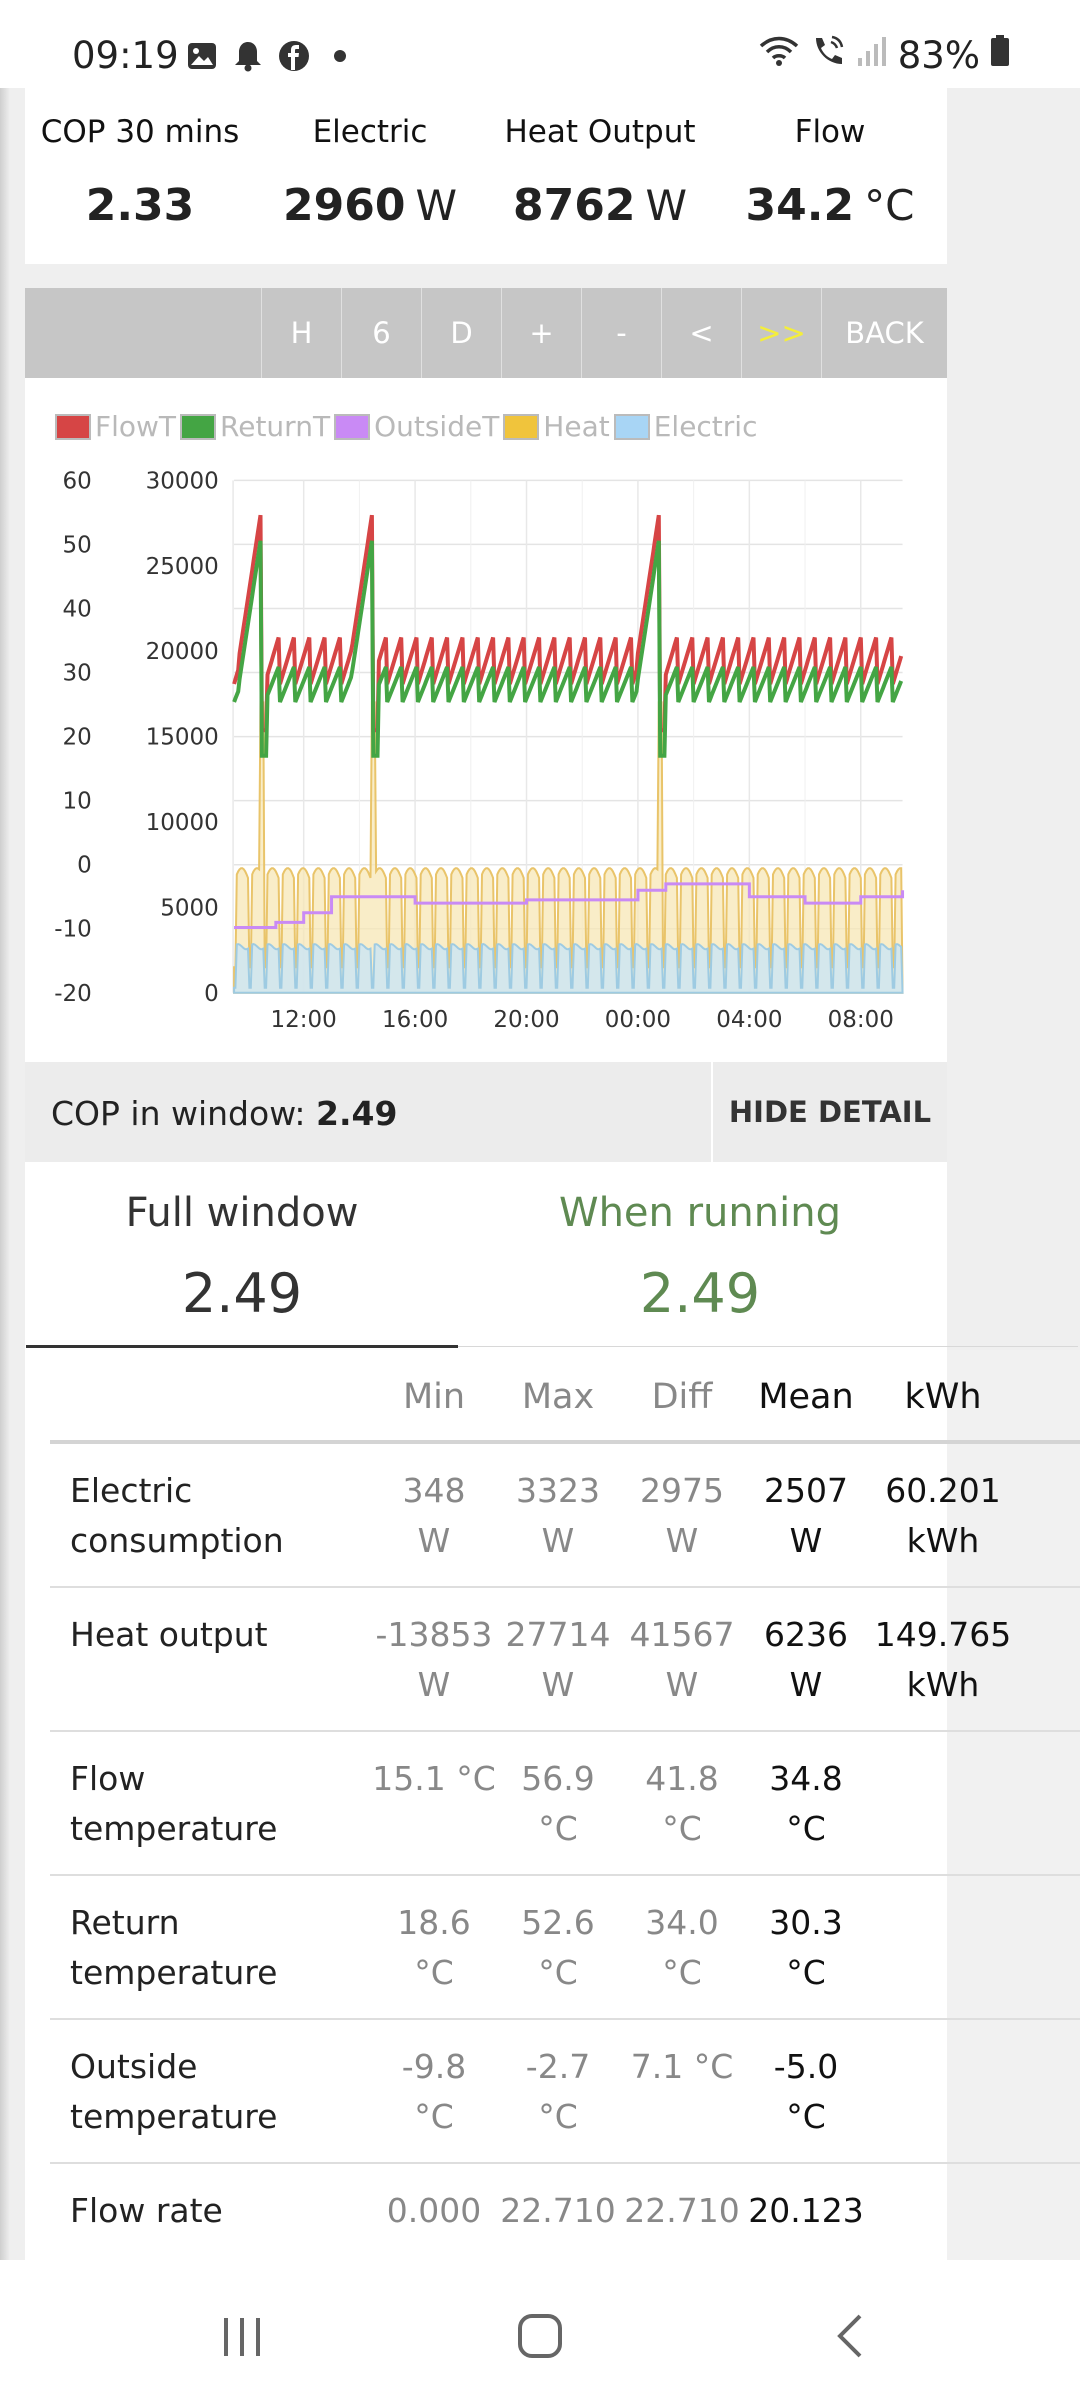 The height and width of the screenshot is (2400, 1080). I want to click on cell-line: 348, so click(434, 1490).